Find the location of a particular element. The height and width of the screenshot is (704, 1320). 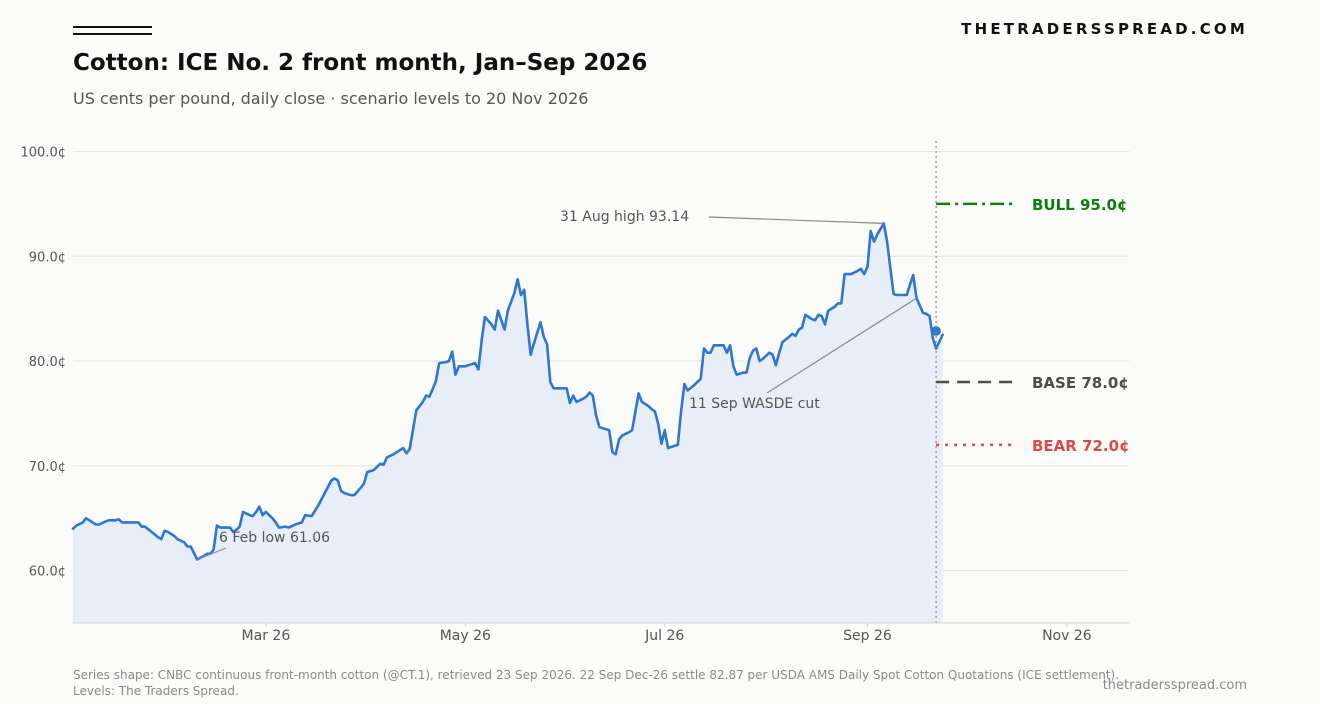

annotation-label: 31 Aug high 93.14 is located at coordinates (624, 217).